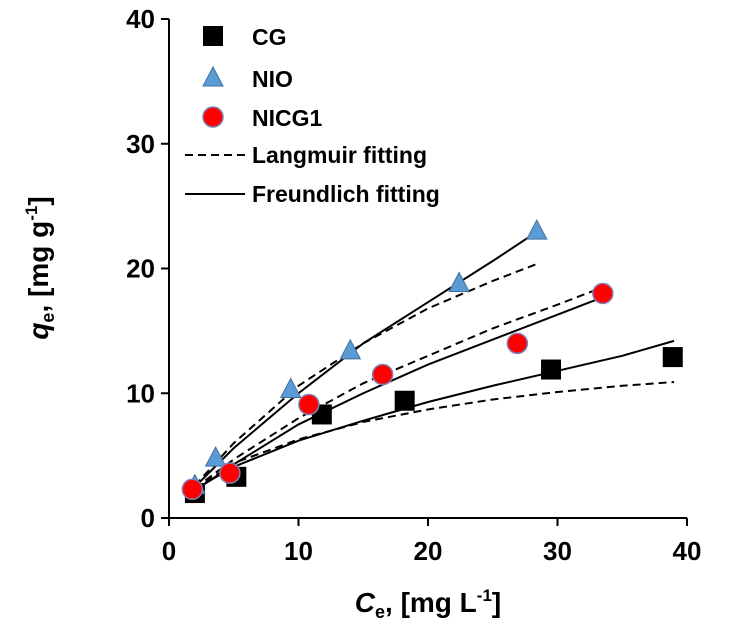 The width and height of the screenshot is (741, 632). I want to click on legend-entry-langmuir-fitting: Langmuir fitting, so click(306, 155).